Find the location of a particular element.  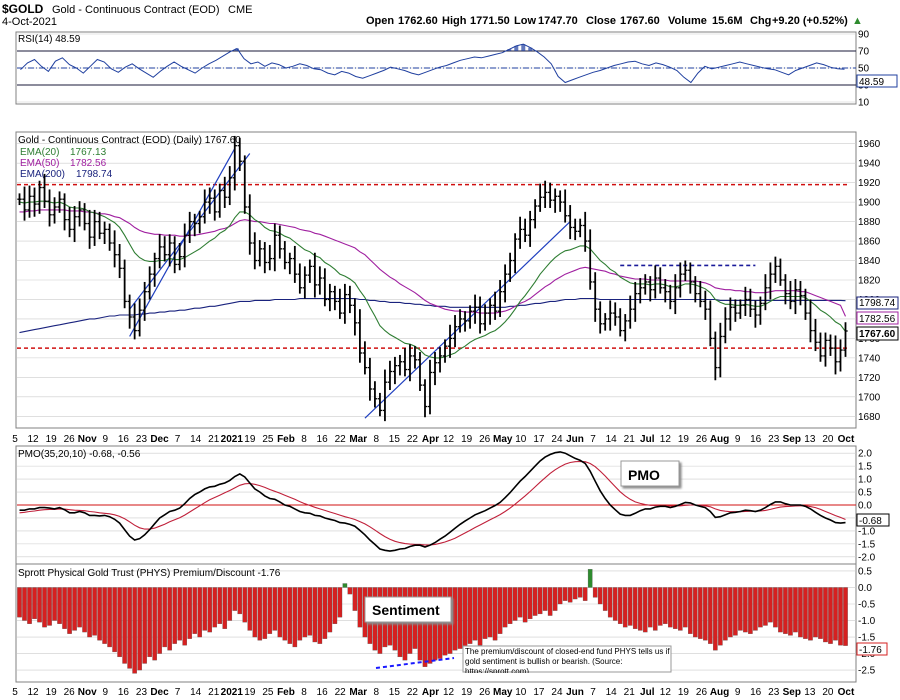

phys-last-value-tag: -1.76 is located at coordinates (872, 649).